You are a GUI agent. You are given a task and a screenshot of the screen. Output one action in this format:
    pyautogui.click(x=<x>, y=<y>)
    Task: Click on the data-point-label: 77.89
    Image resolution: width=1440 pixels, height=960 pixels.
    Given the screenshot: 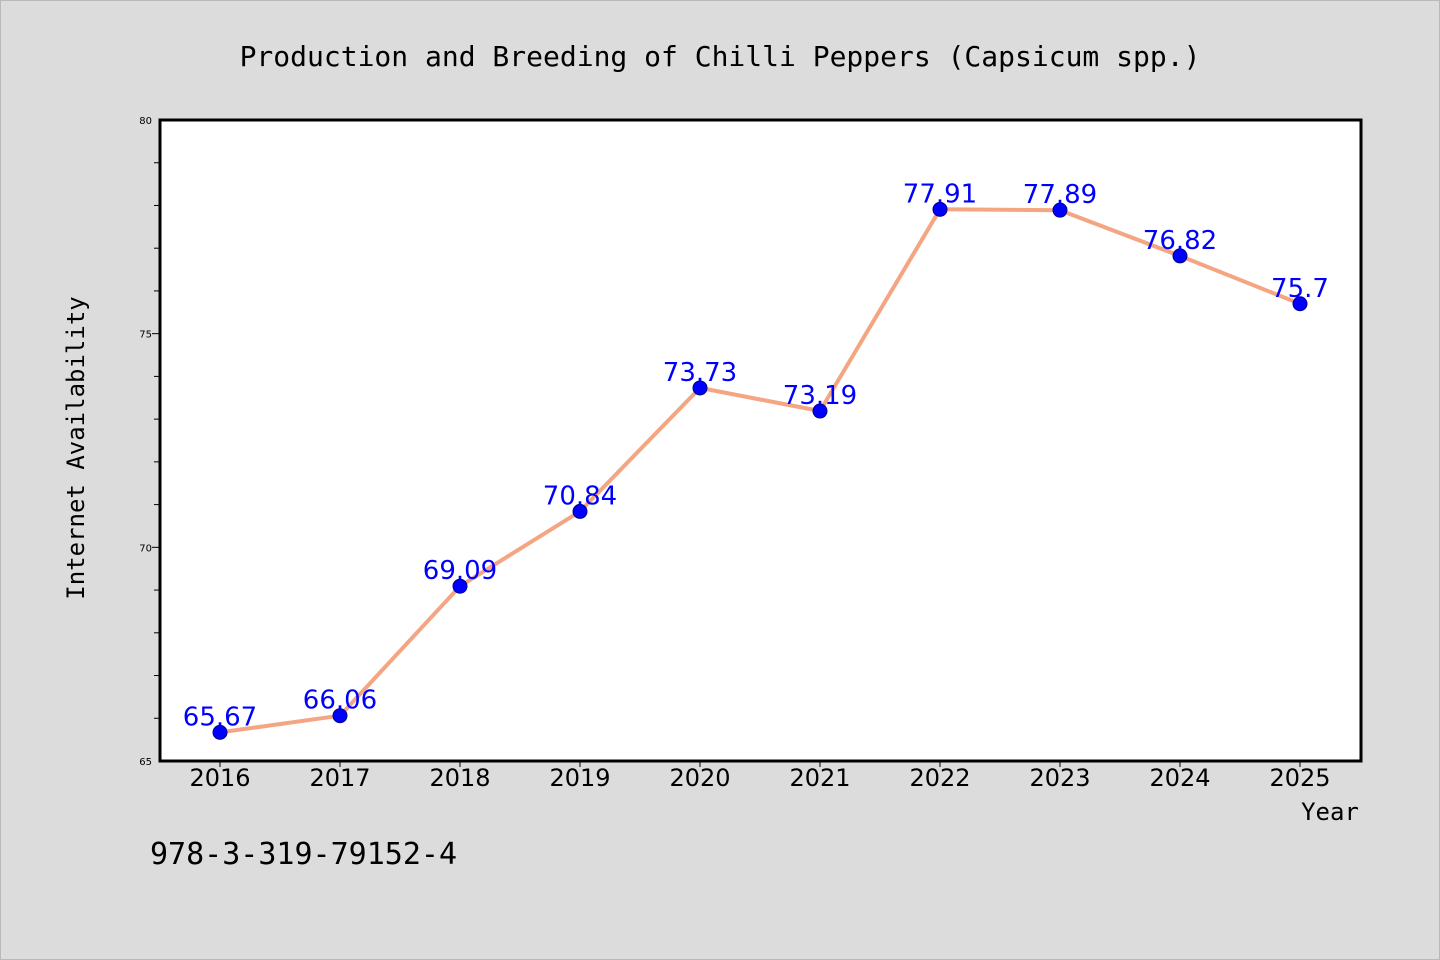 What is the action you would take?
    pyautogui.click(x=1060, y=195)
    